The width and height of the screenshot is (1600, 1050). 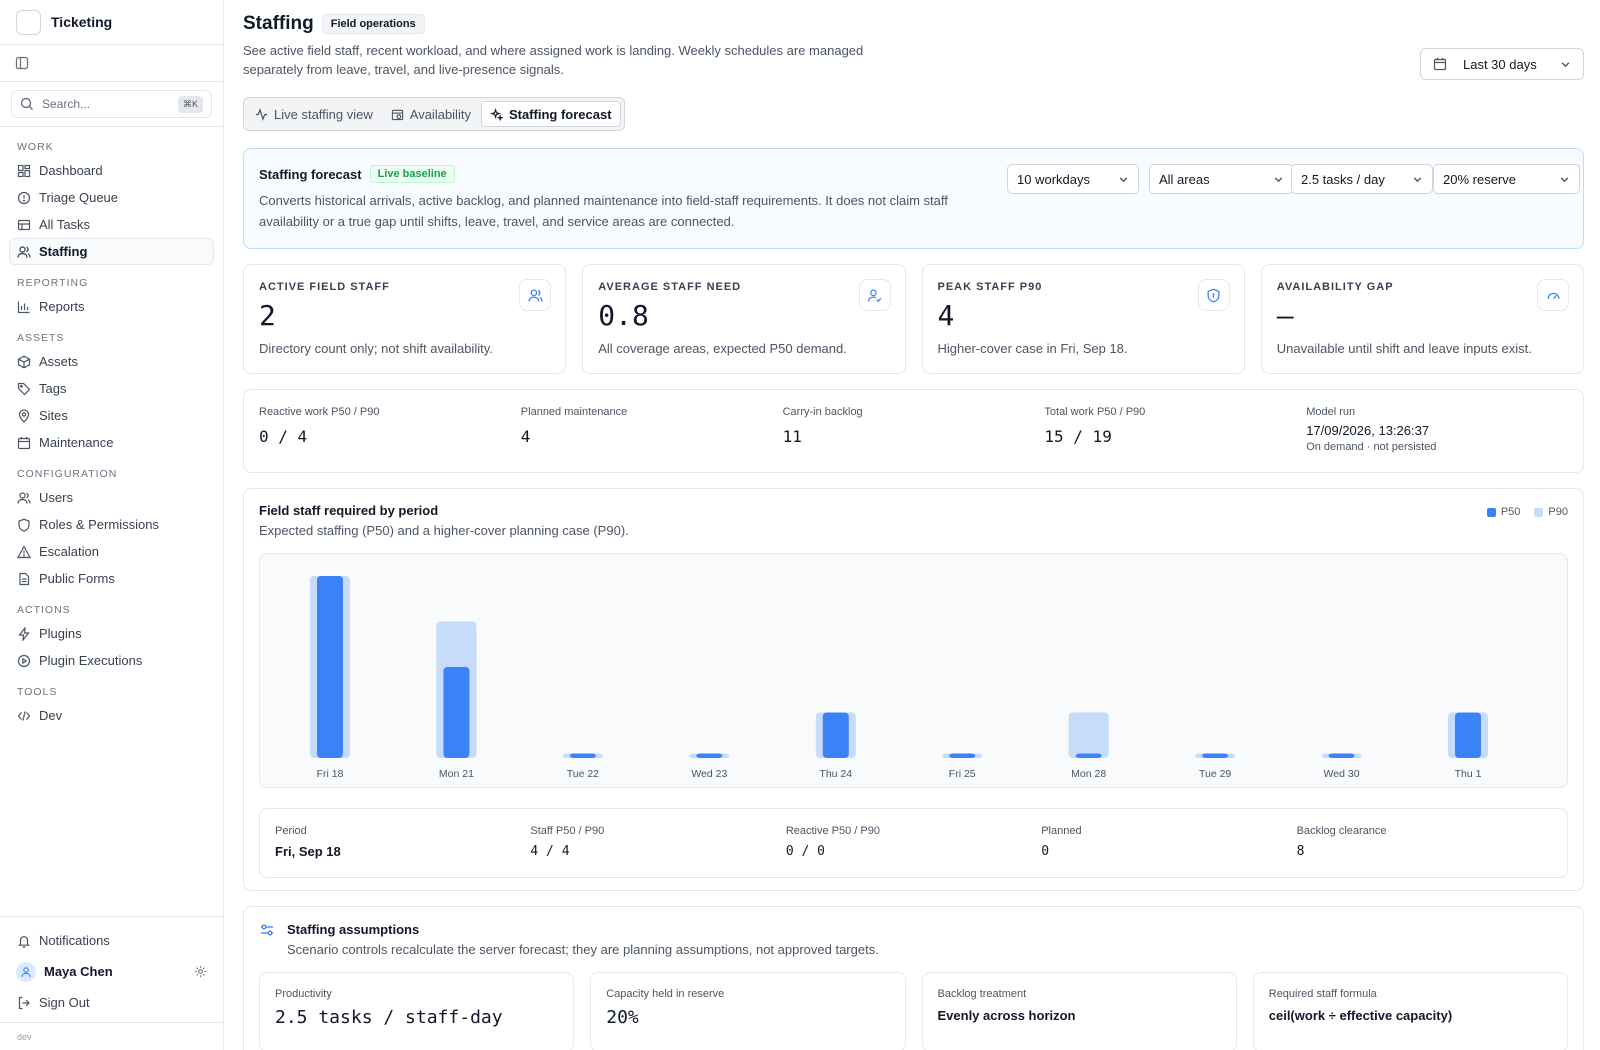 I want to click on sidebar-item-assets: Assets, so click(x=111, y=361).